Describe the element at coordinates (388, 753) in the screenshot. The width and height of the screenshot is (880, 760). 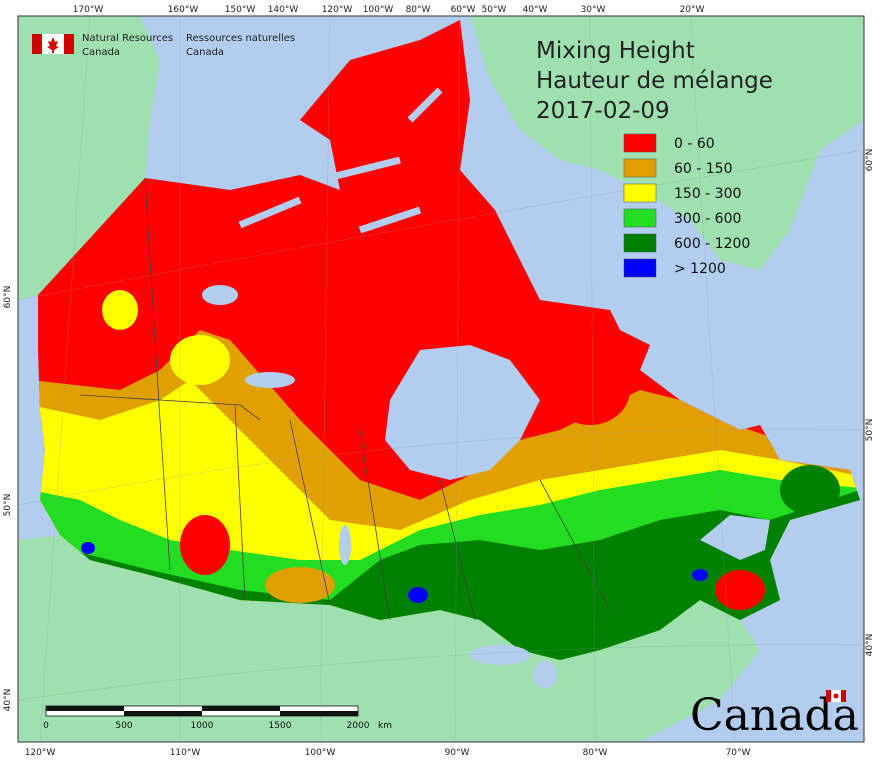
I see `bottom-ticks: 120°W 110°W 100°W 90°W 80°W 70°W` at that location.